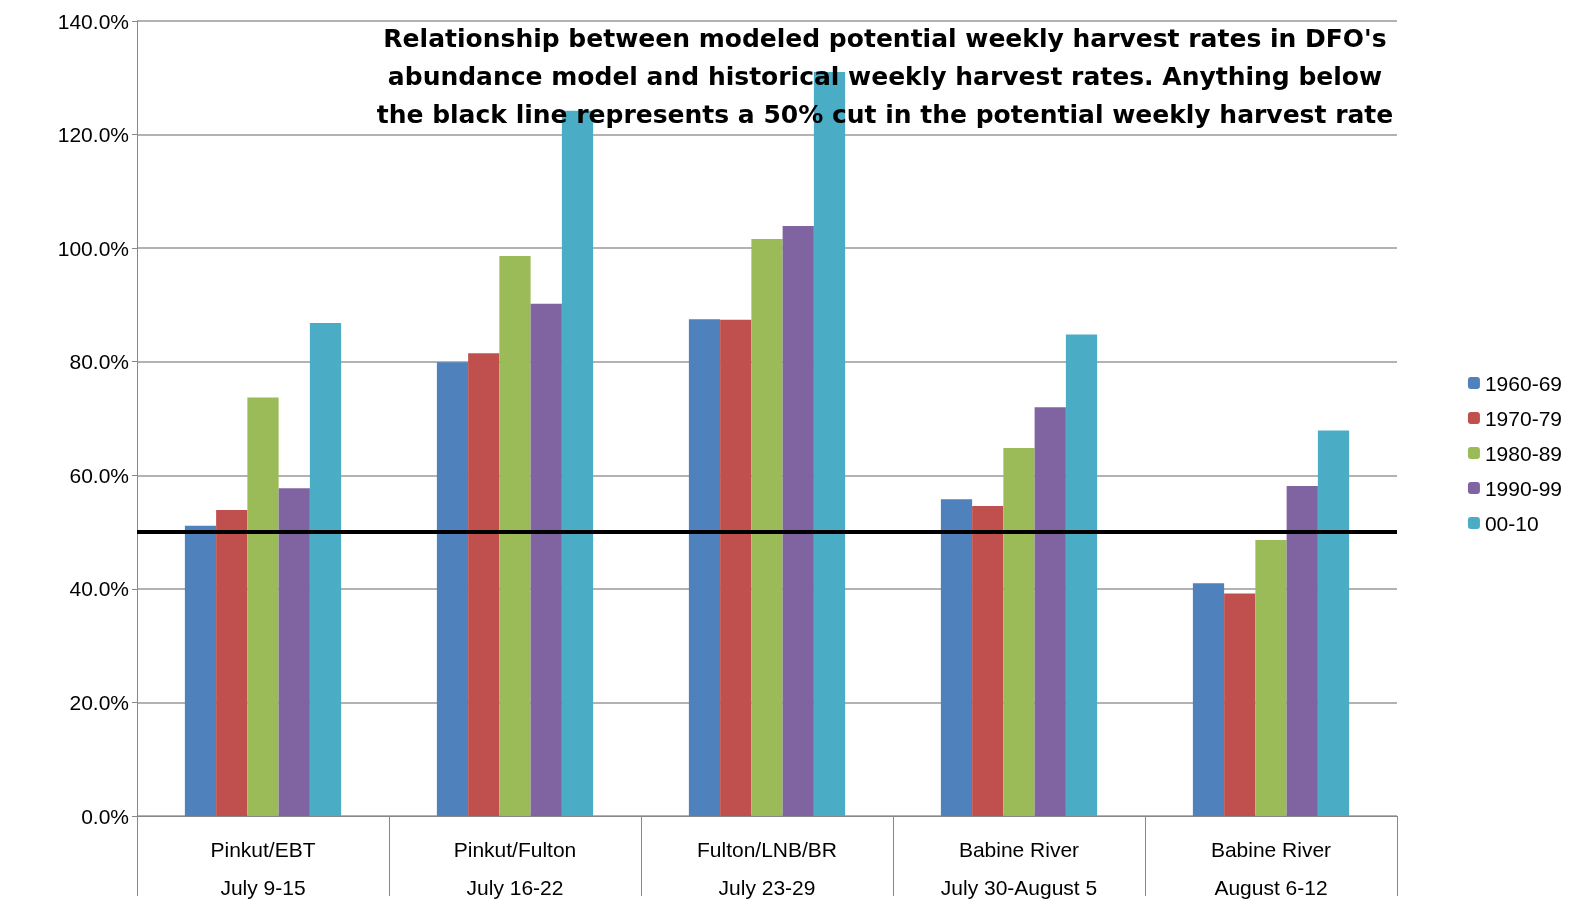  I want to click on x-tick-label: Pinkut/Fulton July 16-22, so click(515, 868).